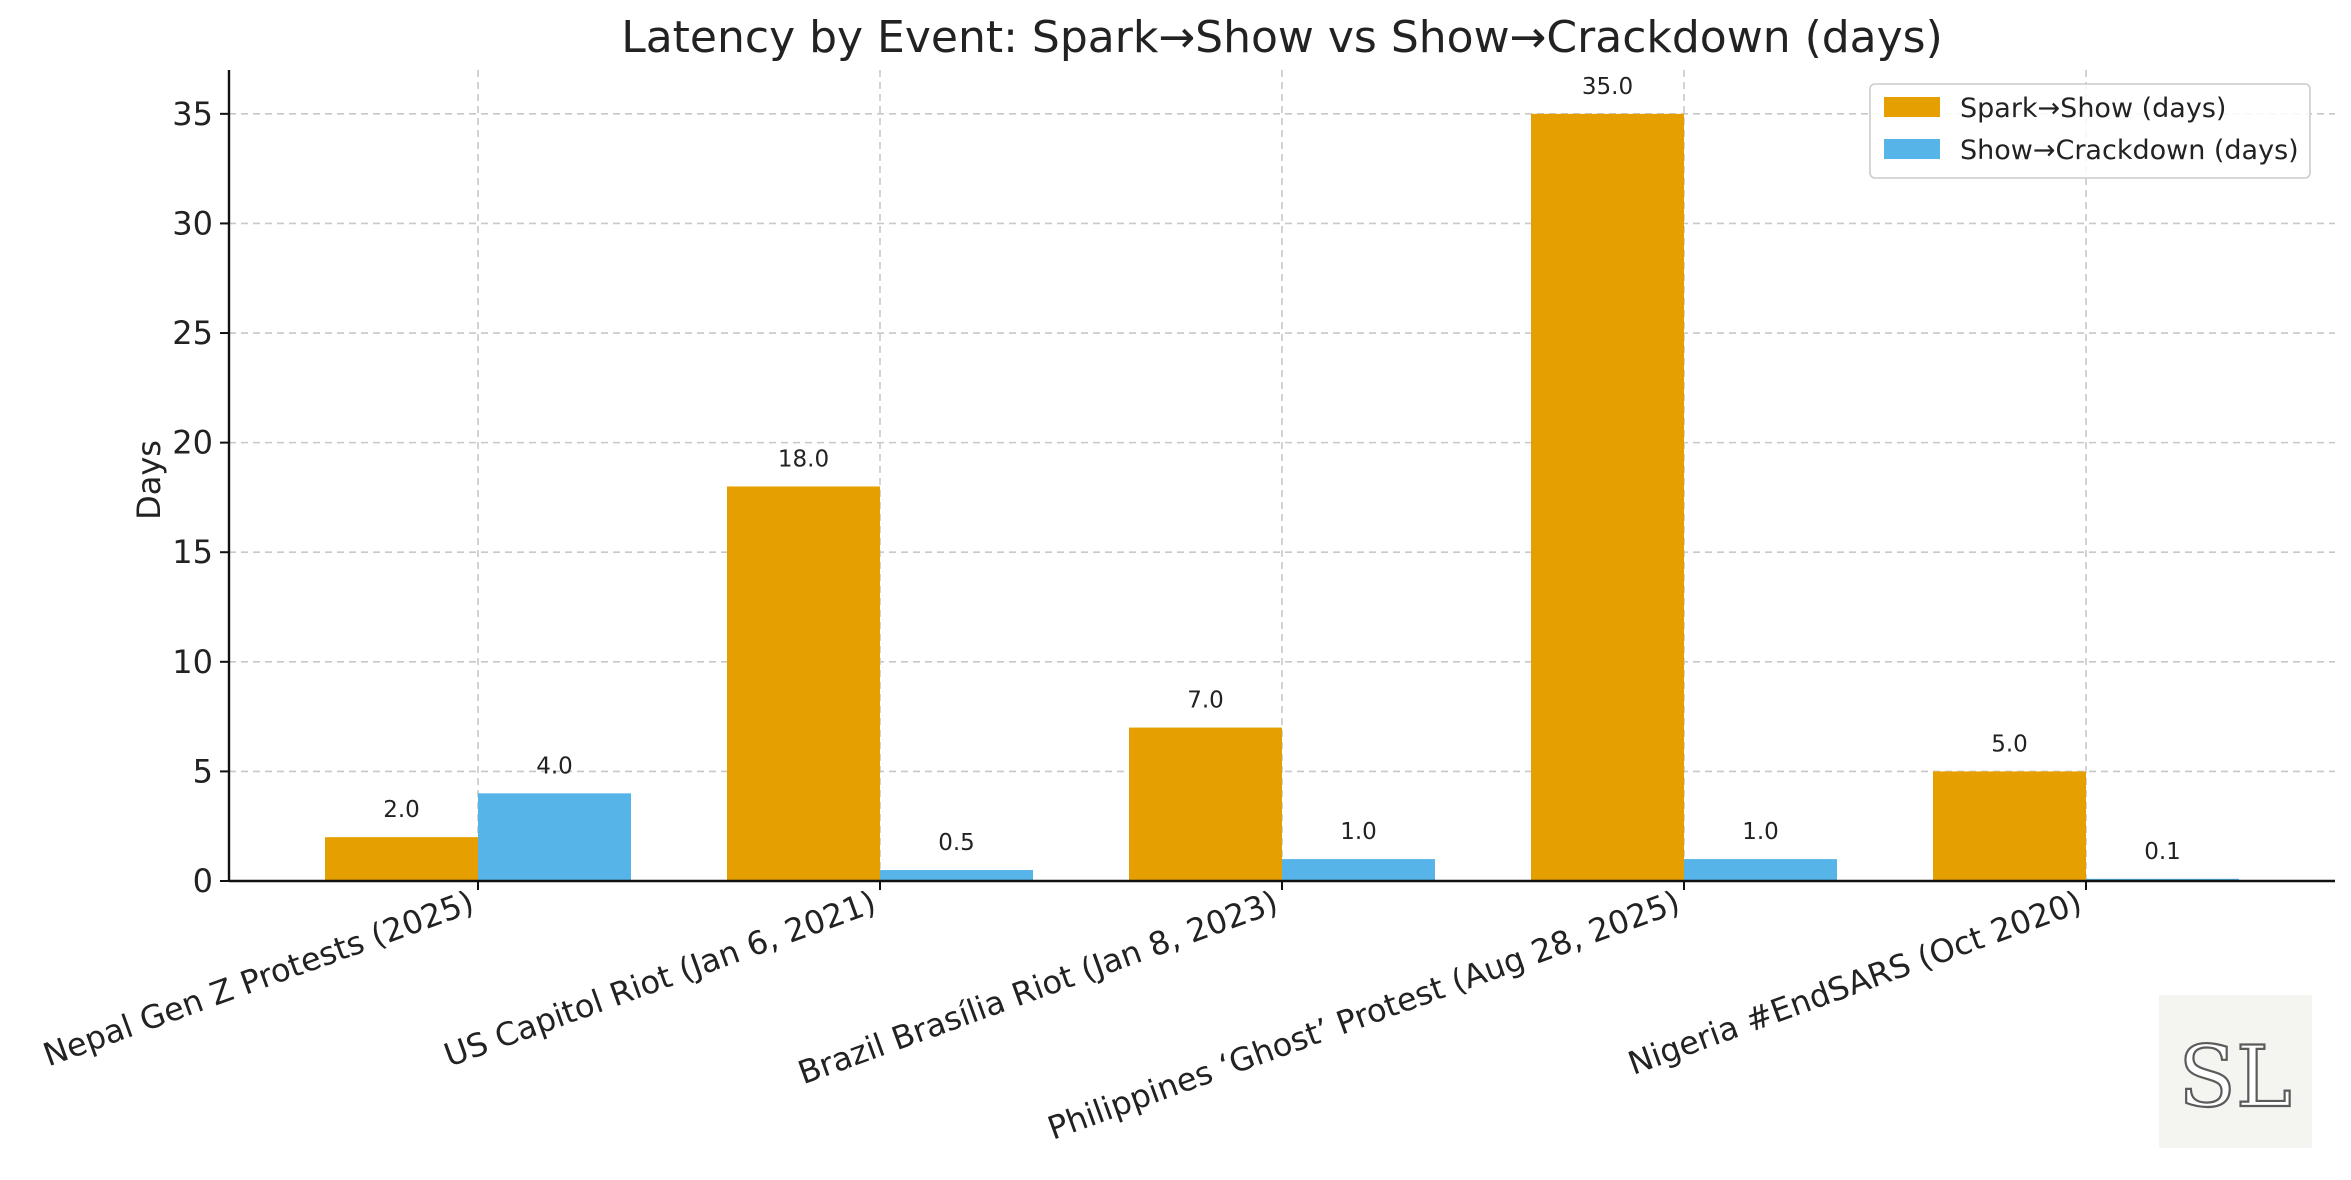  What do you see at coordinates (258, 978) in the screenshot?
I see `x-tick-label: Nepal Gen Z Protests (2025)` at bounding box center [258, 978].